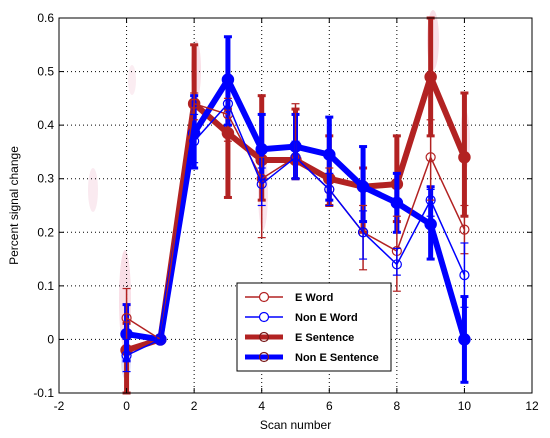 This screenshot has height=438, width=550. Describe the element at coordinates (43, 393) in the screenshot. I see `y-tick-label: -0.1` at that location.